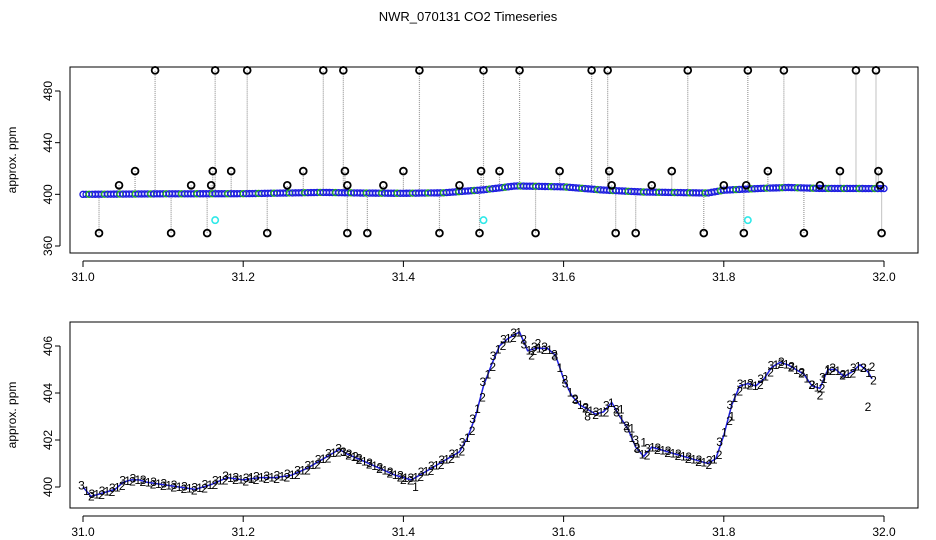  What do you see at coordinates (564, 532) in the screenshot?
I see `bottom-x-tick-label: 31.6` at bounding box center [564, 532].